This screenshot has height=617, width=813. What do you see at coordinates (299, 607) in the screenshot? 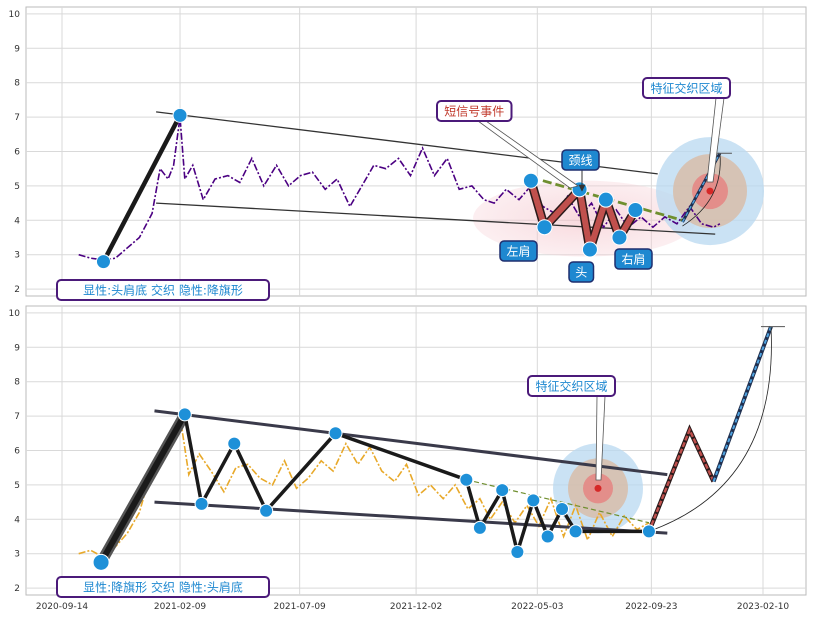
I see `x-tick-label: 2021-07-09` at bounding box center [299, 607].